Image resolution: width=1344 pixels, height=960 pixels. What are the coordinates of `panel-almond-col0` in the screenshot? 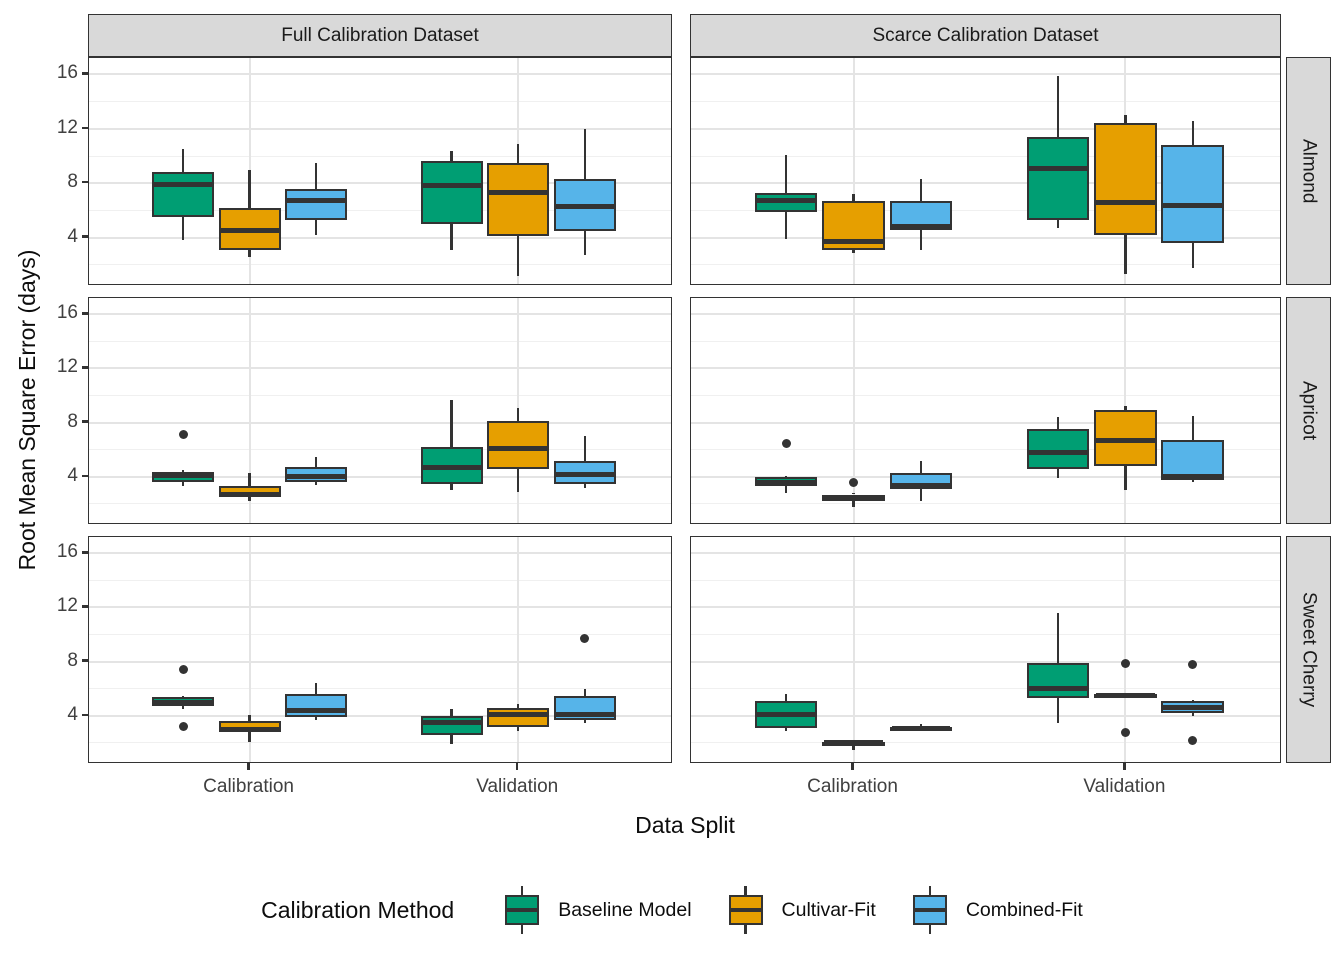 It's located at (380, 171).